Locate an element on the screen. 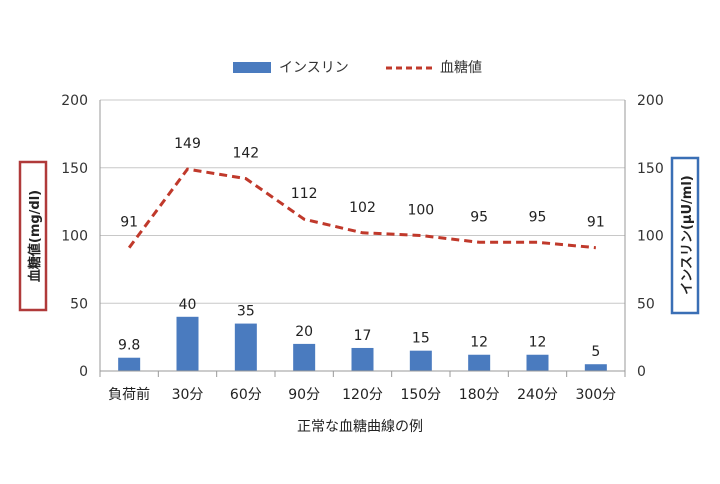  y-axis-title-group: 血糖値(mg/dl) is located at coordinates (33, 236).